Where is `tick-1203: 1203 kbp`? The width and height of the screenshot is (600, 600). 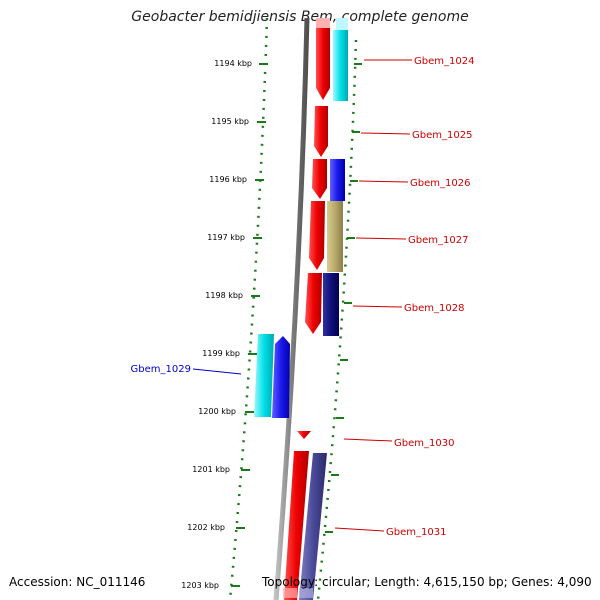 tick-1203: 1203 kbp is located at coordinates (210, 585).